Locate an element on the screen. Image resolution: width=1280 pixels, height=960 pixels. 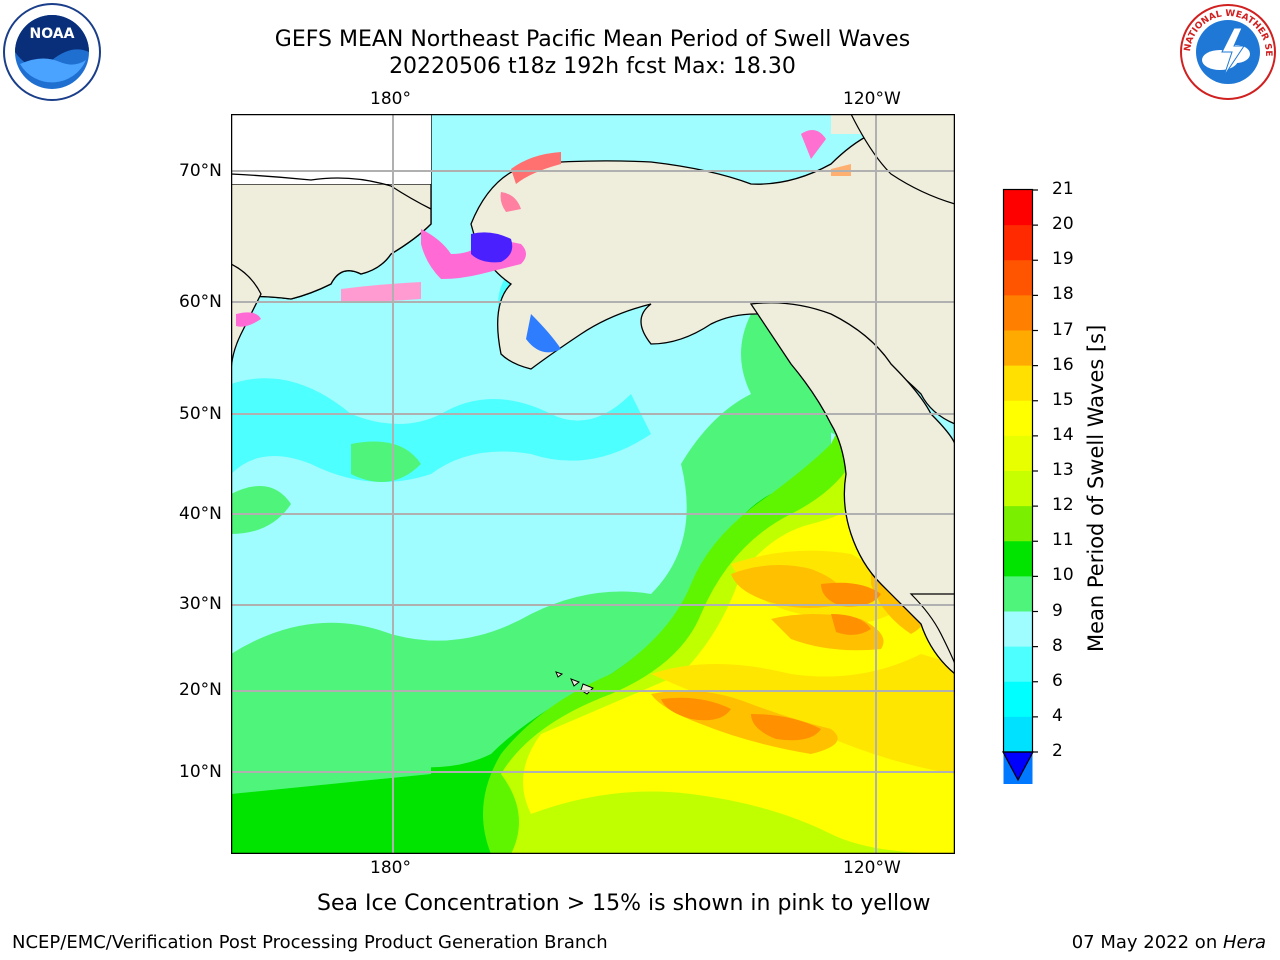
colorbar-tick-label: 16 is located at coordinates (1063, 364).